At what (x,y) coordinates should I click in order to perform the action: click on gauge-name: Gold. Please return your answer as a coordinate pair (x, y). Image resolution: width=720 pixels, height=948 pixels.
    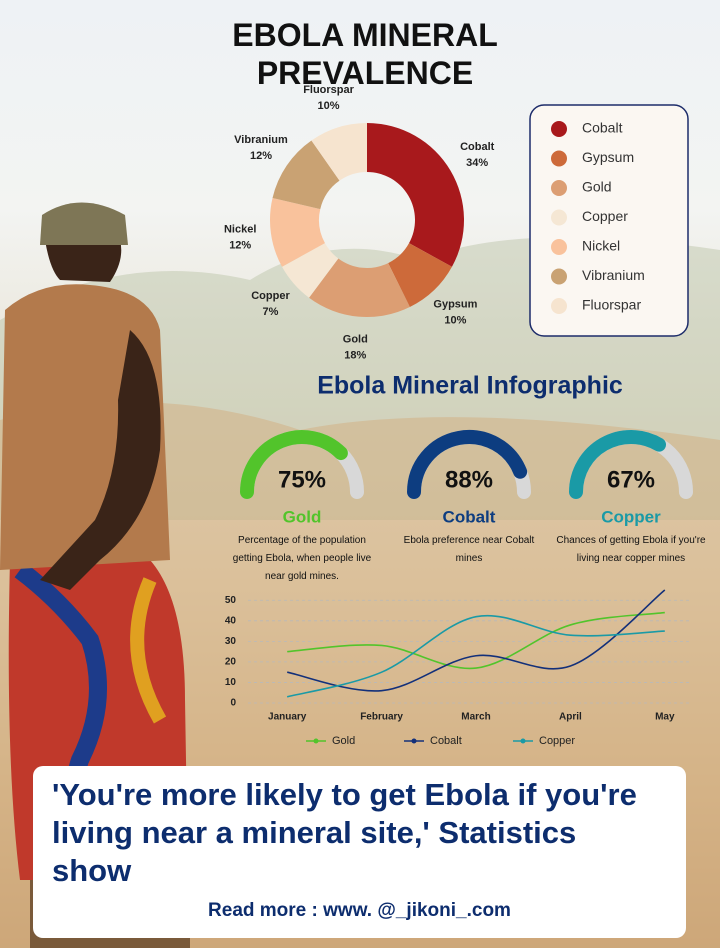
    Looking at the image, I should click on (302, 516).